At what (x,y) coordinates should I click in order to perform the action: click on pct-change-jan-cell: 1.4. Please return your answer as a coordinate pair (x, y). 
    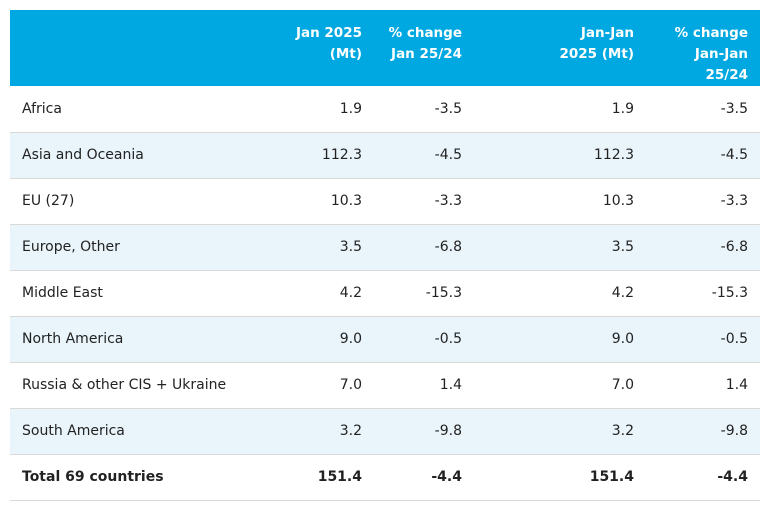
    Looking at the image, I should click on (424, 385).